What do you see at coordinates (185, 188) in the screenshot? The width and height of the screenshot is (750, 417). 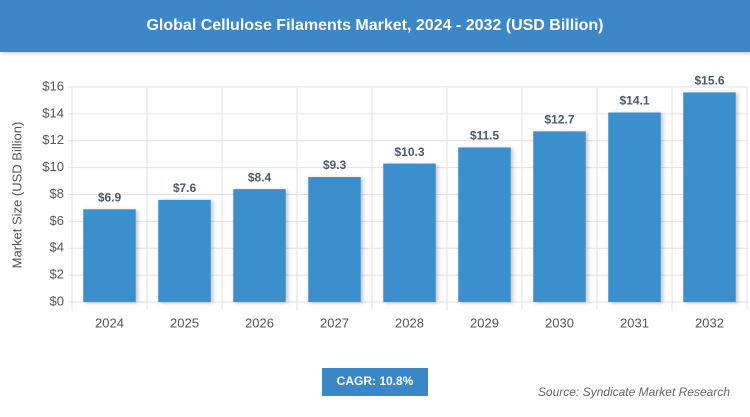 I see `value-label: $7.6` at bounding box center [185, 188].